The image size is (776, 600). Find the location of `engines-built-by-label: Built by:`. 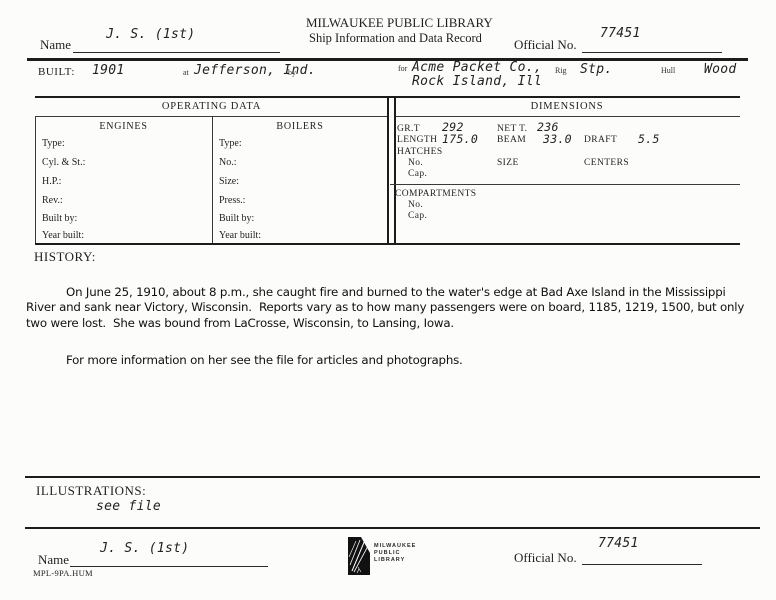

engines-built-by-label: Built by: is located at coordinates (60, 218).